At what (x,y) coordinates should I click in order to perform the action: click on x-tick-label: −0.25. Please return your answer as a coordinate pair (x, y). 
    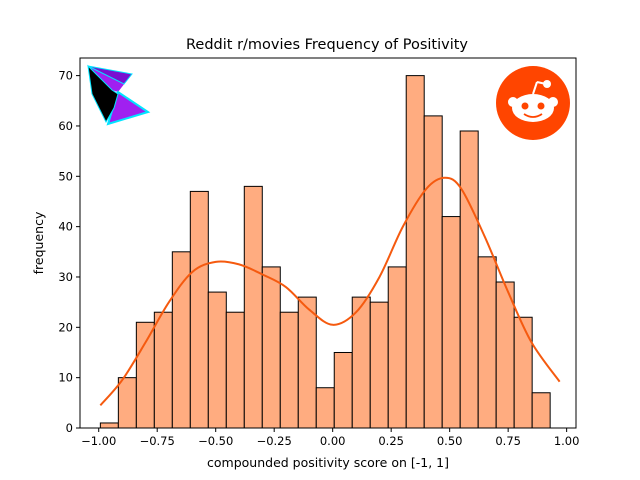
    Looking at the image, I should click on (274, 441).